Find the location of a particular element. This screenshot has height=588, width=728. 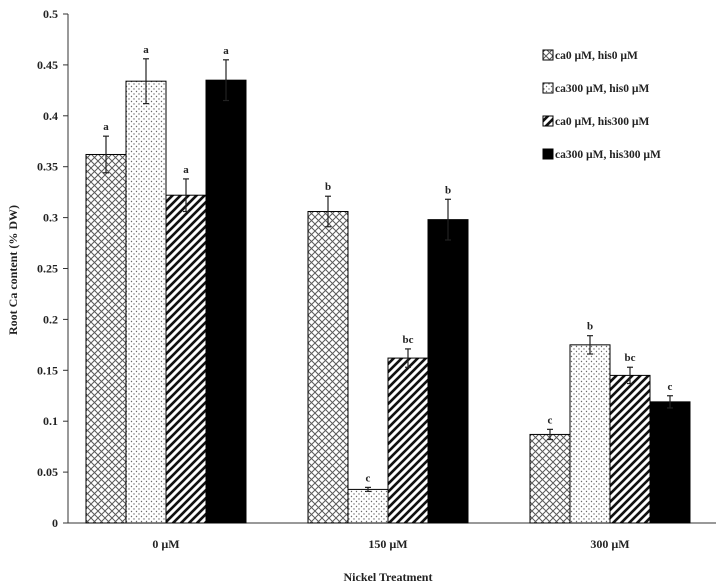

y-tick-label: 0.05 is located at coordinates (47, 472).